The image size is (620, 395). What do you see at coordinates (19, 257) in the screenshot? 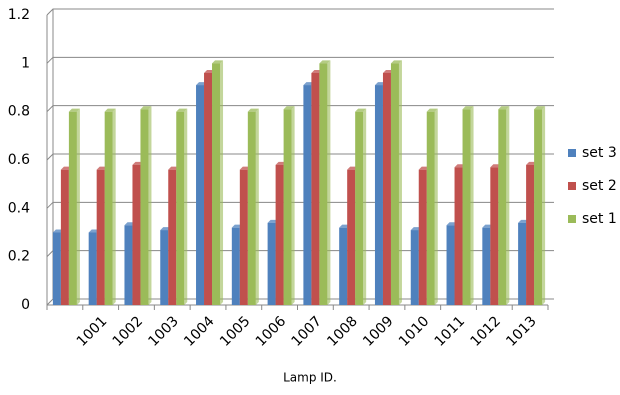
I see `y-tick-label: 0.2` at bounding box center [19, 257].